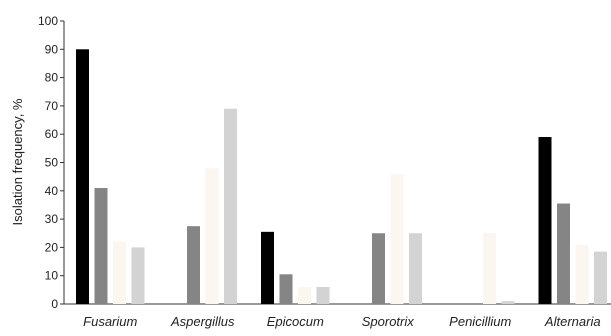 Image resolution: width=611 pixels, height=336 pixels. Describe the element at coordinates (52, 78) in the screenshot. I see `y-tick-label: 80` at that location.